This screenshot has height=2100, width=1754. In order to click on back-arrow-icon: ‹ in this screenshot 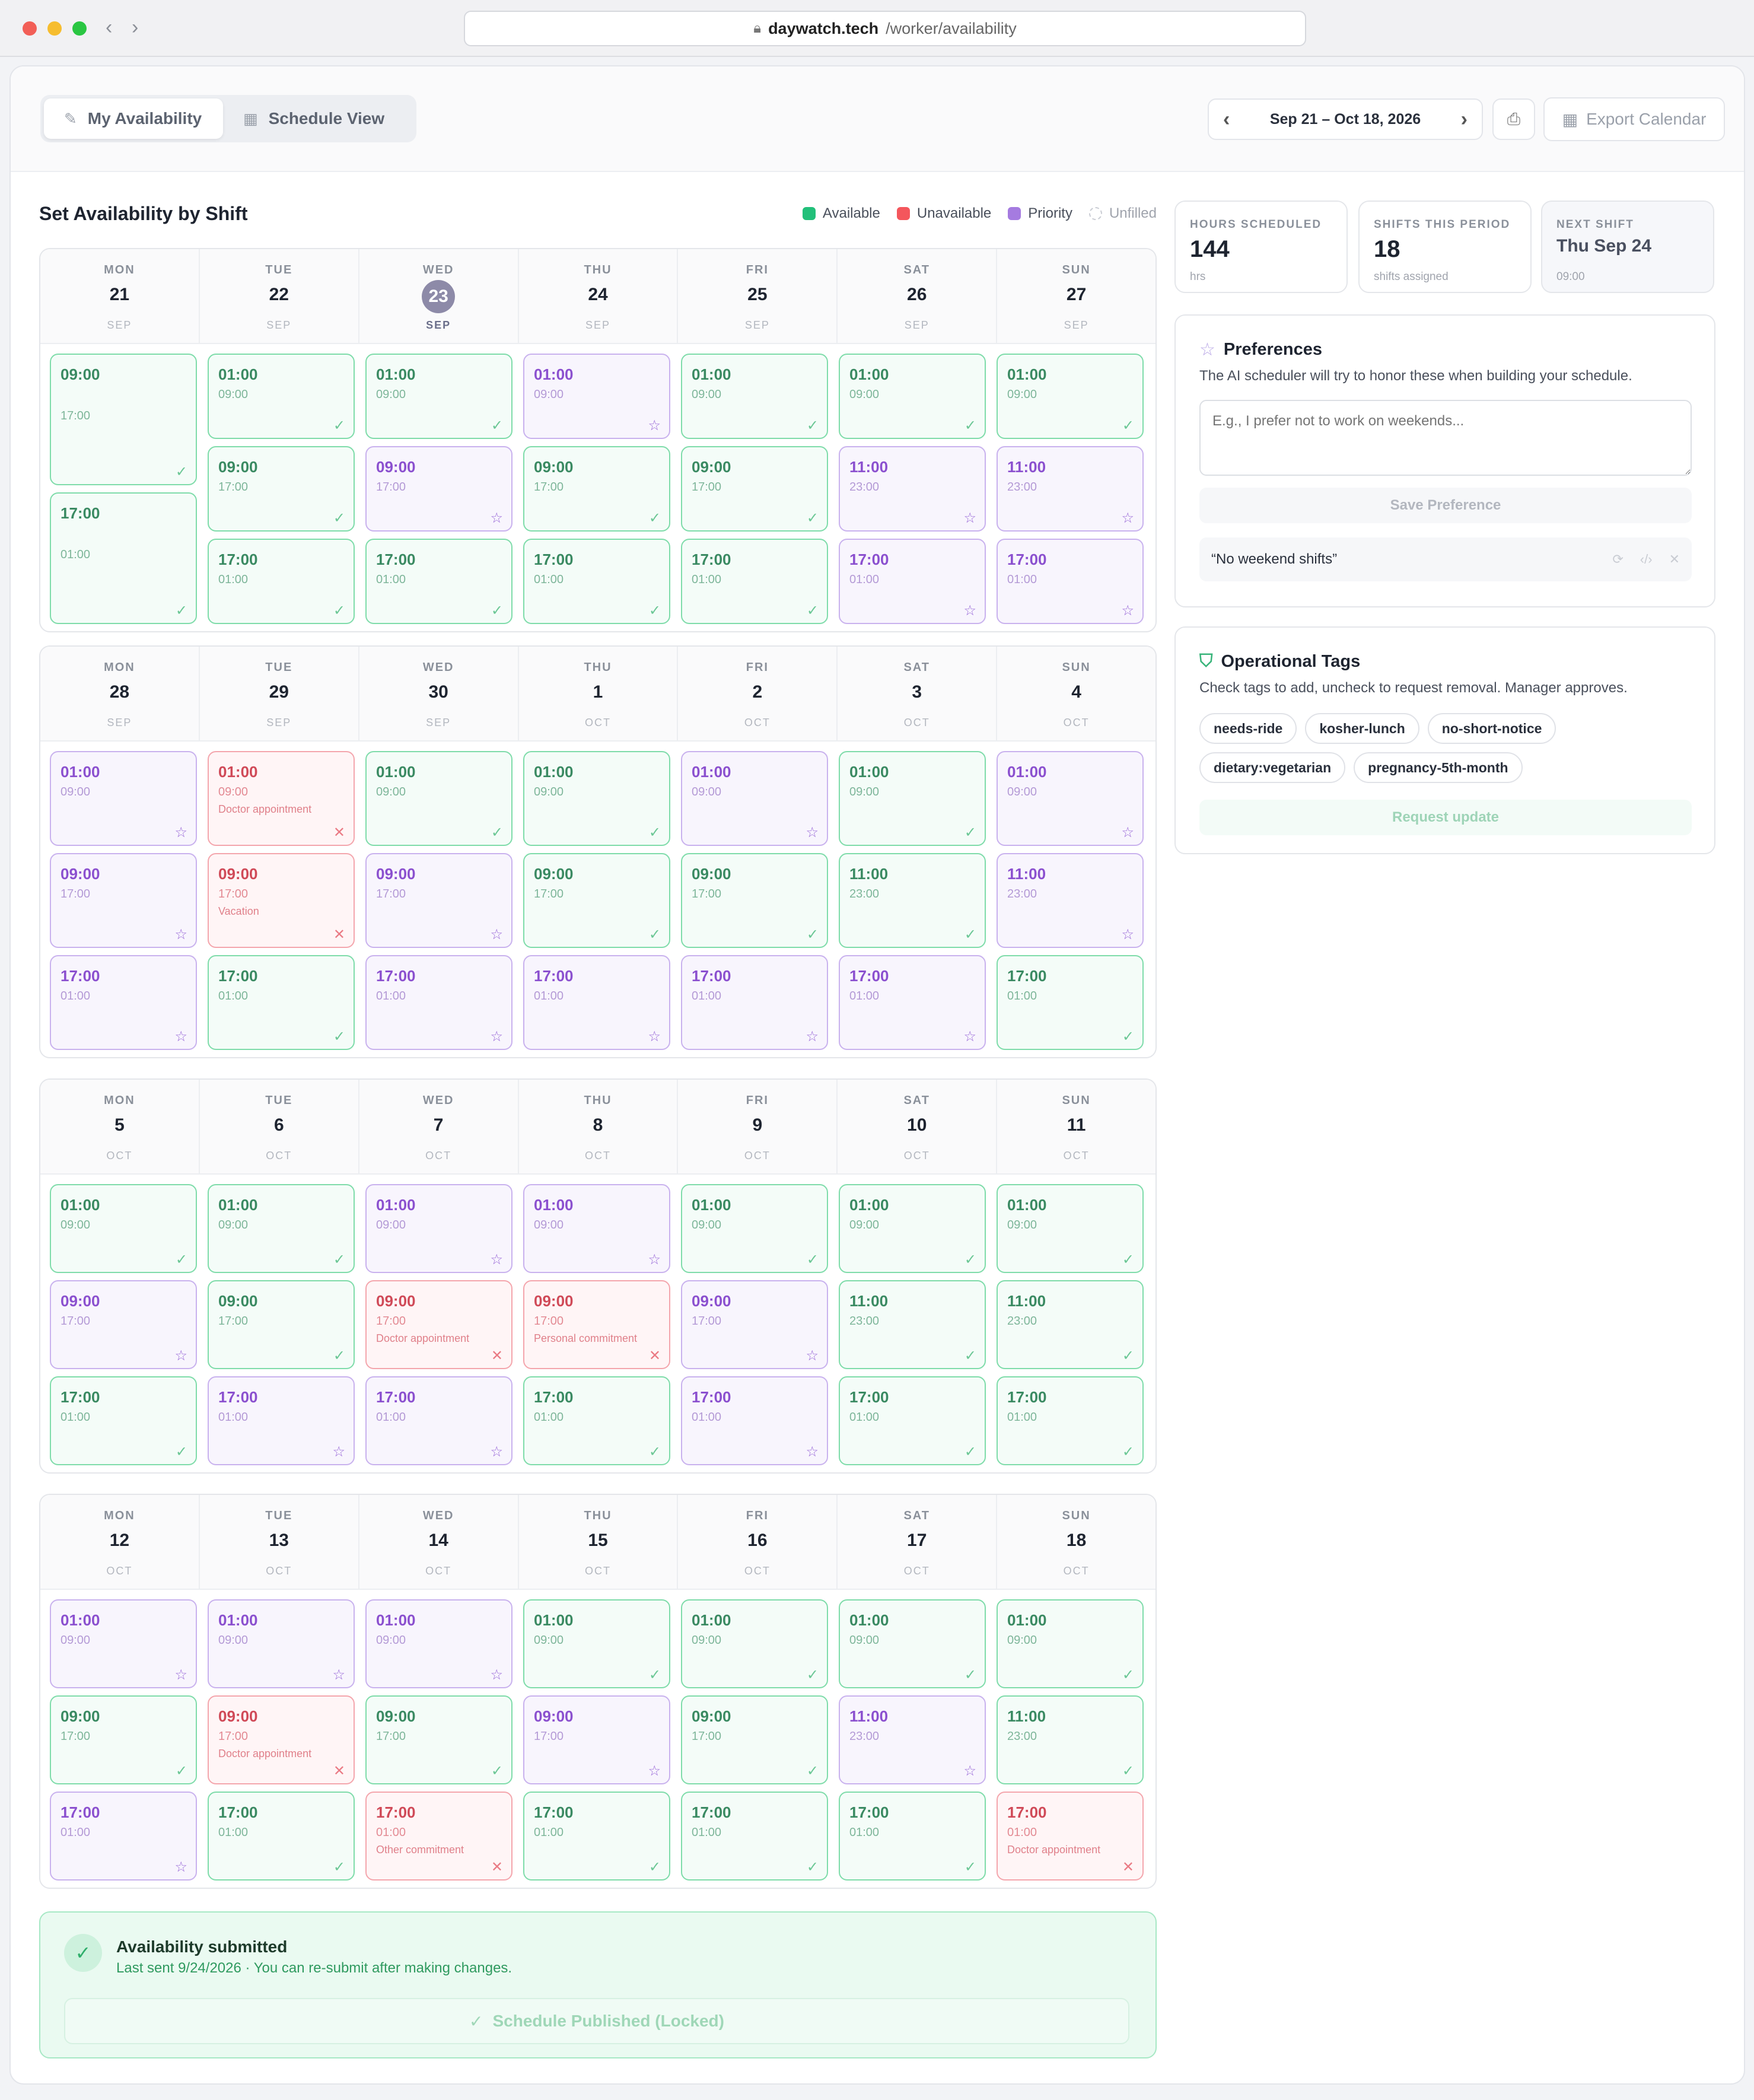, I will do `click(109, 27)`.